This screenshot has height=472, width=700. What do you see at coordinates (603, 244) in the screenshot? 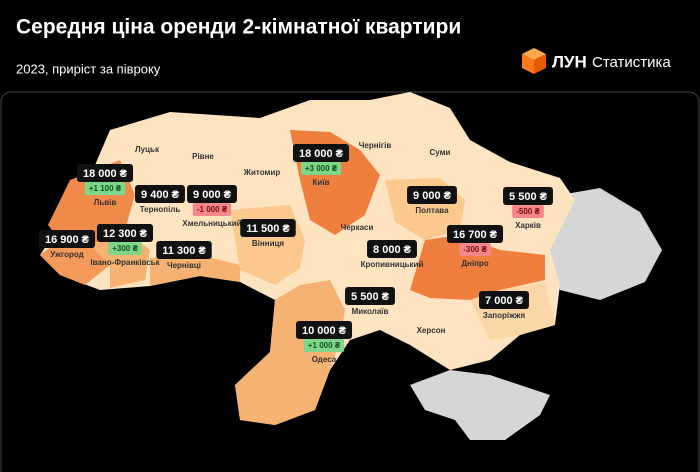
I see `occupied-east` at bounding box center [603, 244].